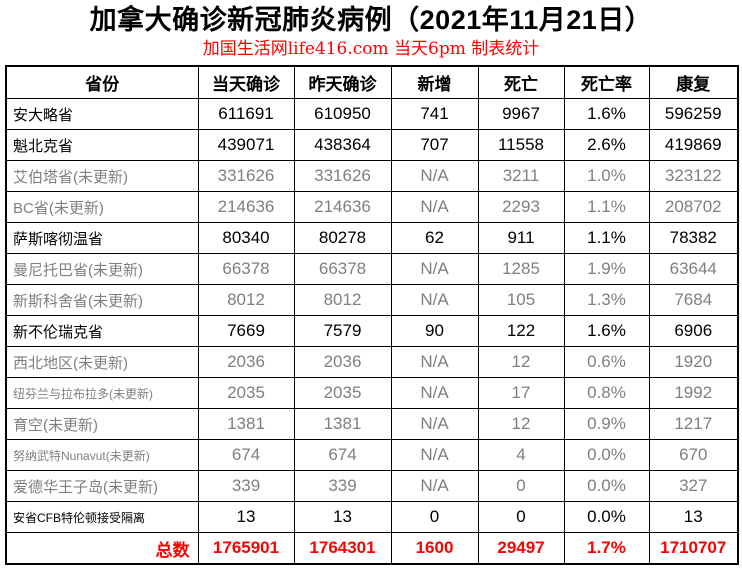  What do you see at coordinates (372, 362) in the screenshot?
I see `table-row: 西北地区(未更新) 2036 2036 N/A 12 0.6% 1920` at bounding box center [372, 362].